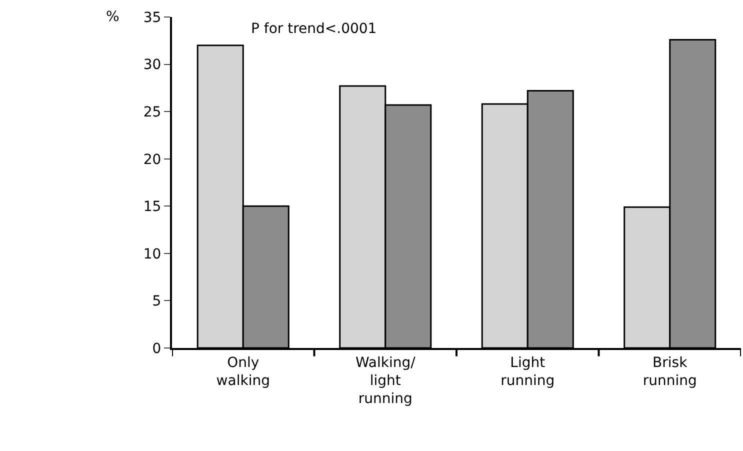  Describe the element at coordinates (157, 348) in the screenshot. I see `y-tick-label: 0` at that location.